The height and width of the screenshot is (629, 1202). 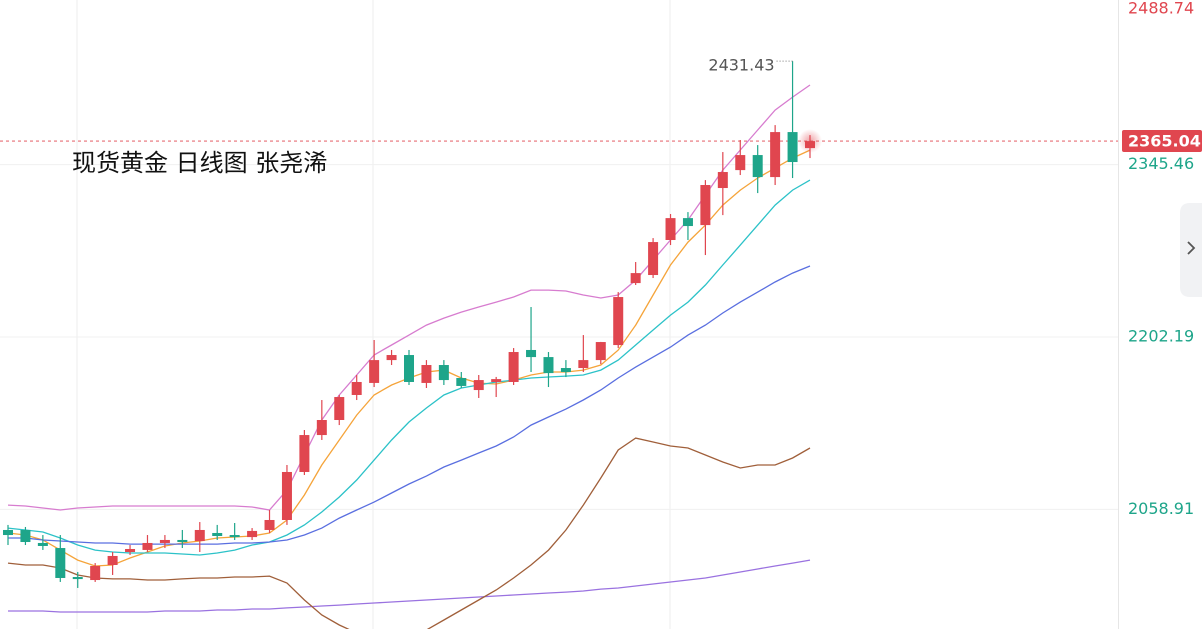 What do you see at coordinates (1161, 335) in the screenshot?
I see `y-tick-label: 2202.19` at bounding box center [1161, 335].